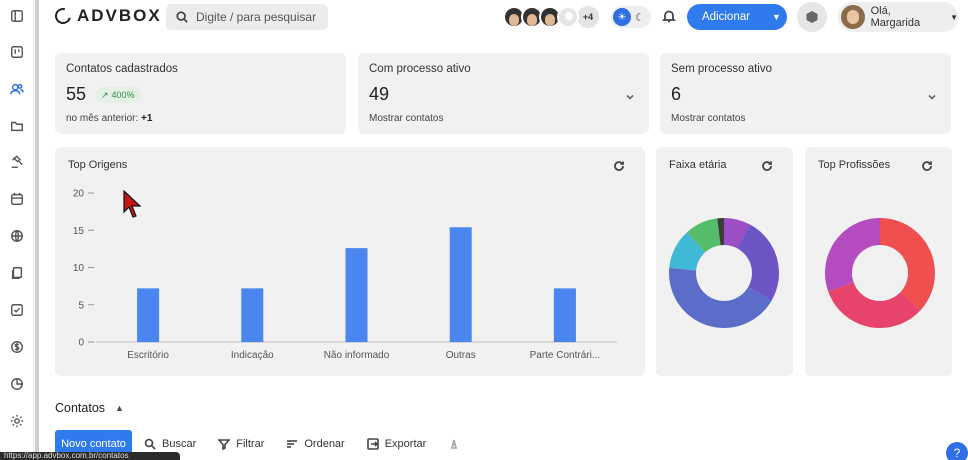 The height and width of the screenshot is (460, 968). What do you see at coordinates (147, 118) in the screenshot?
I see `previous-month-value: +1` at bounding box center [147, 118].